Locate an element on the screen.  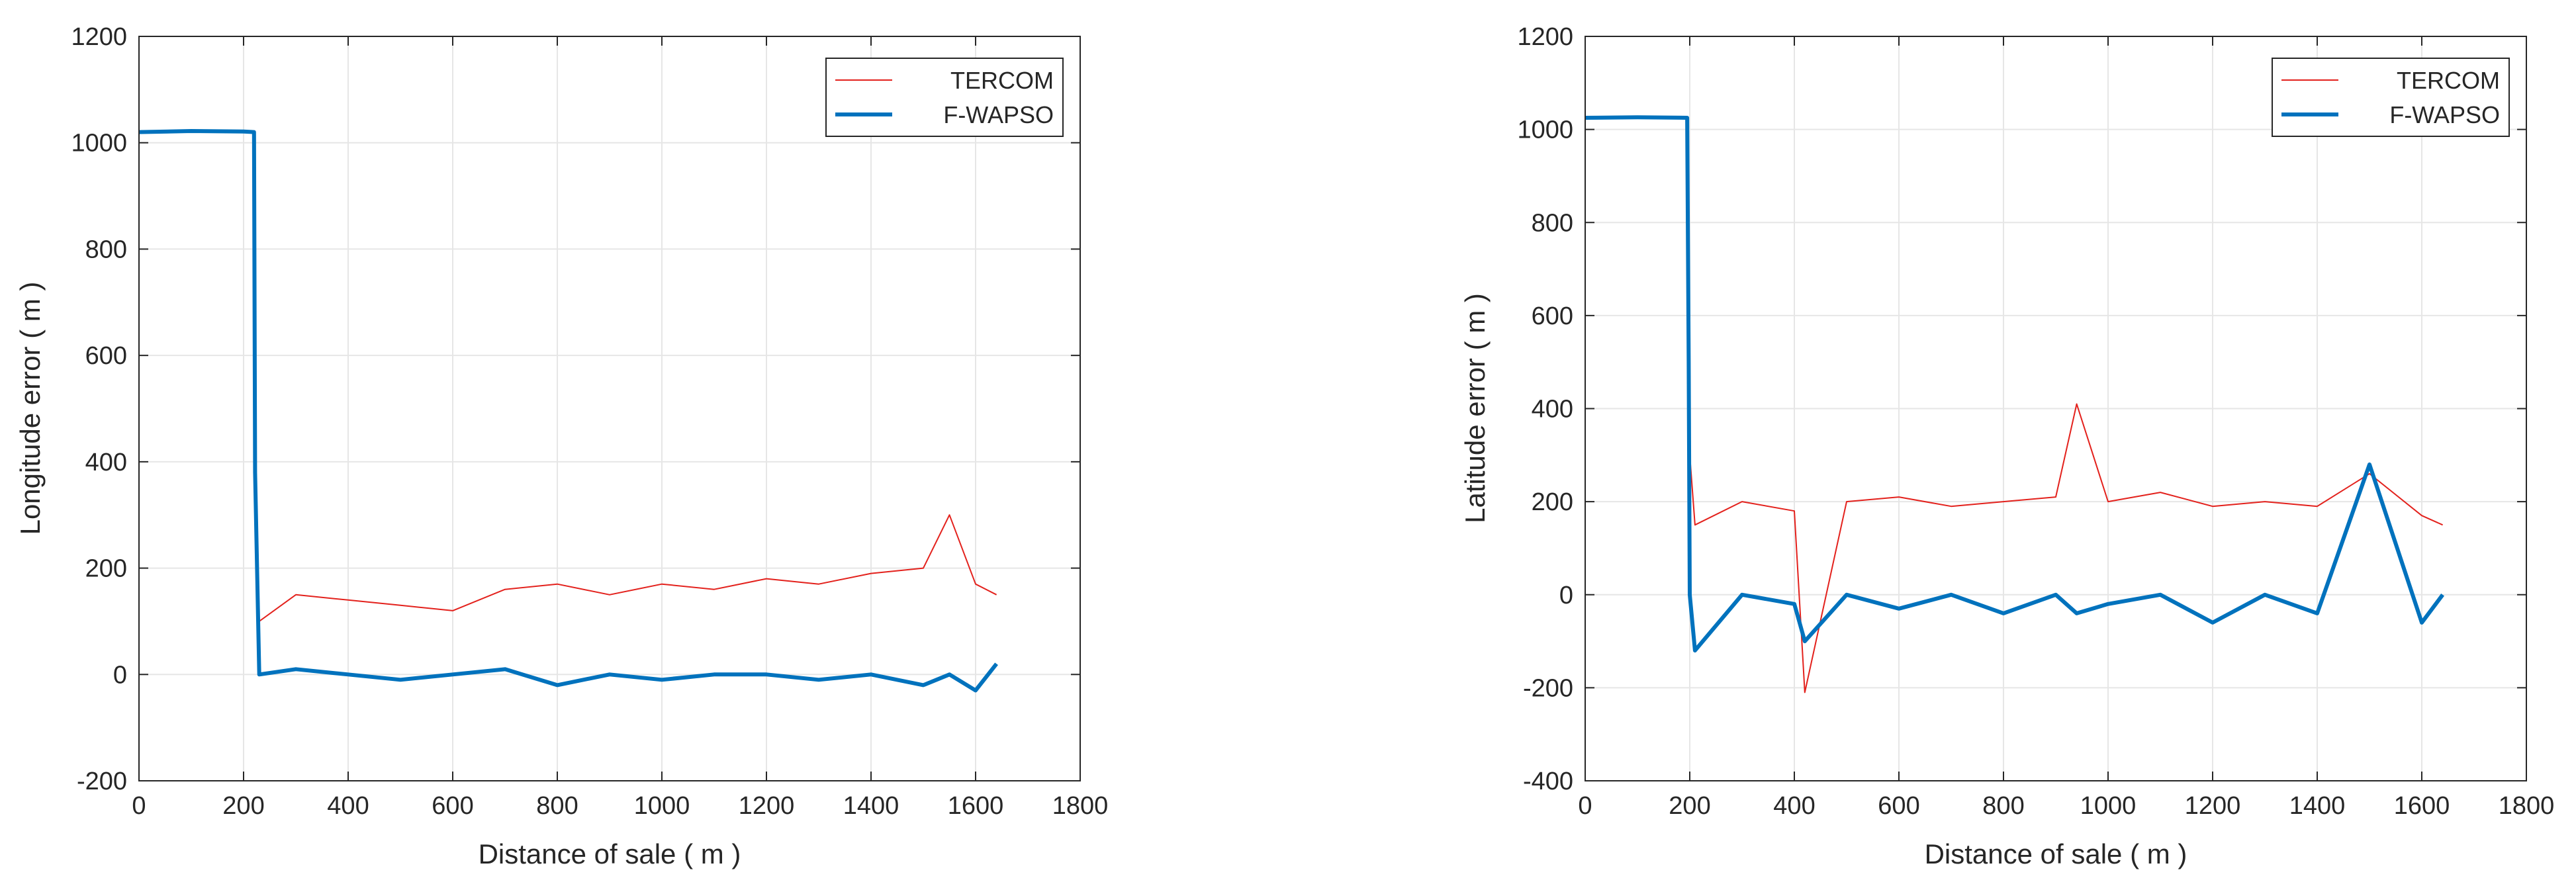
y-axis-label: Latitude error ( m ) is located at coordinates (1475, 408).